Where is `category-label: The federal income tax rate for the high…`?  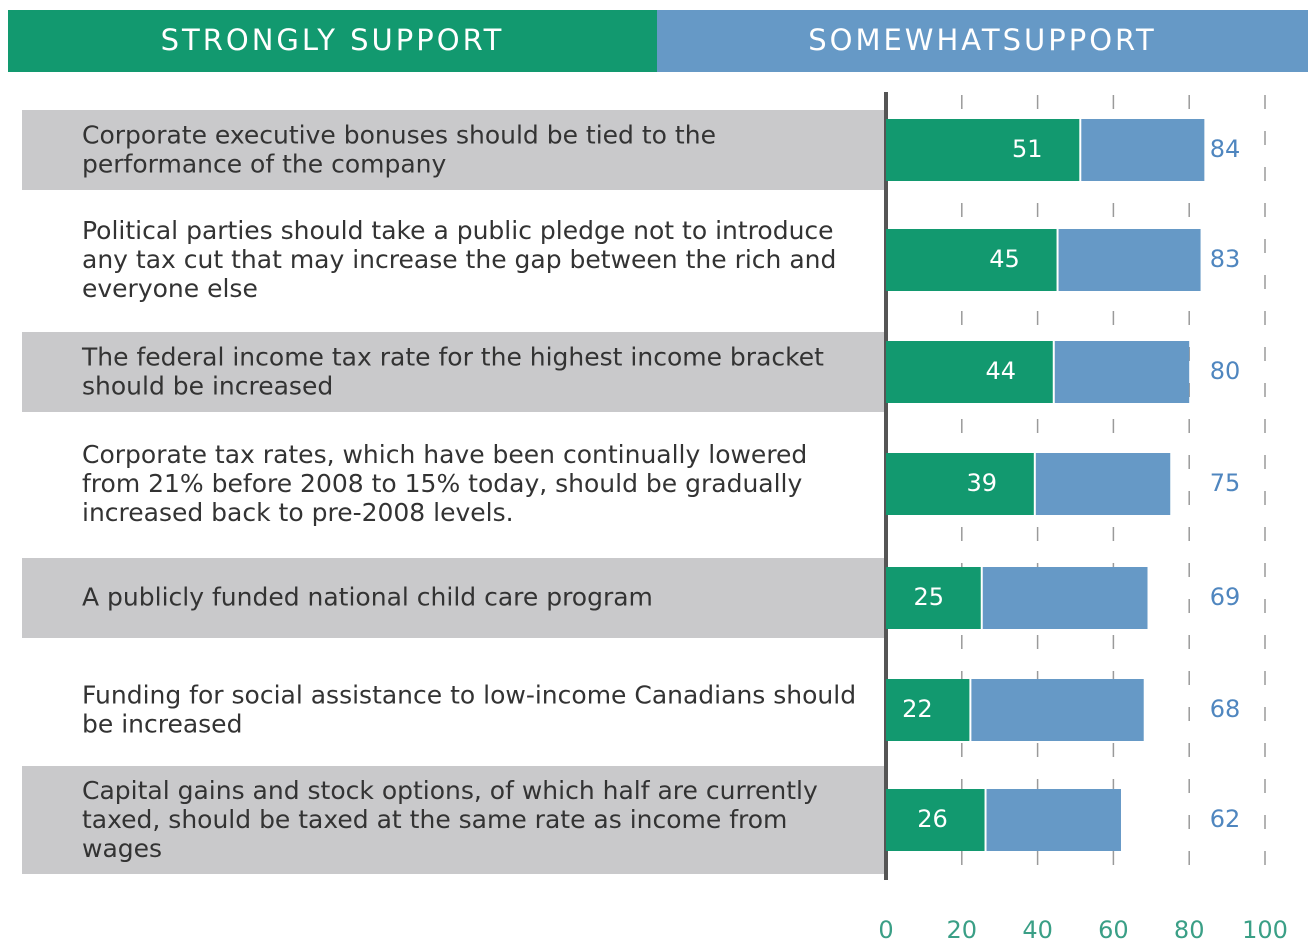
category-label: The federal income tax rate for the high… is located at coordinates (453, 371).